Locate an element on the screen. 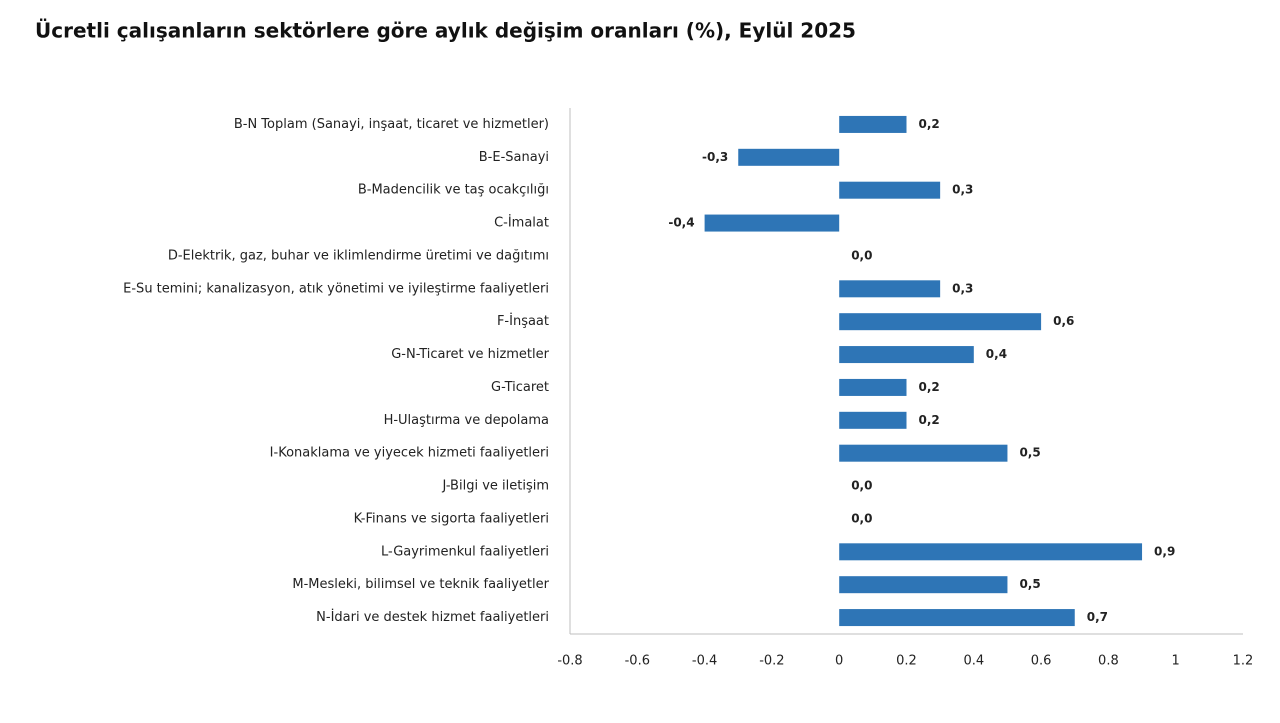 The height and width of the screenshot is (723, 1280). x-tick-label: 0.8 is located at coordinates (1108, 661).